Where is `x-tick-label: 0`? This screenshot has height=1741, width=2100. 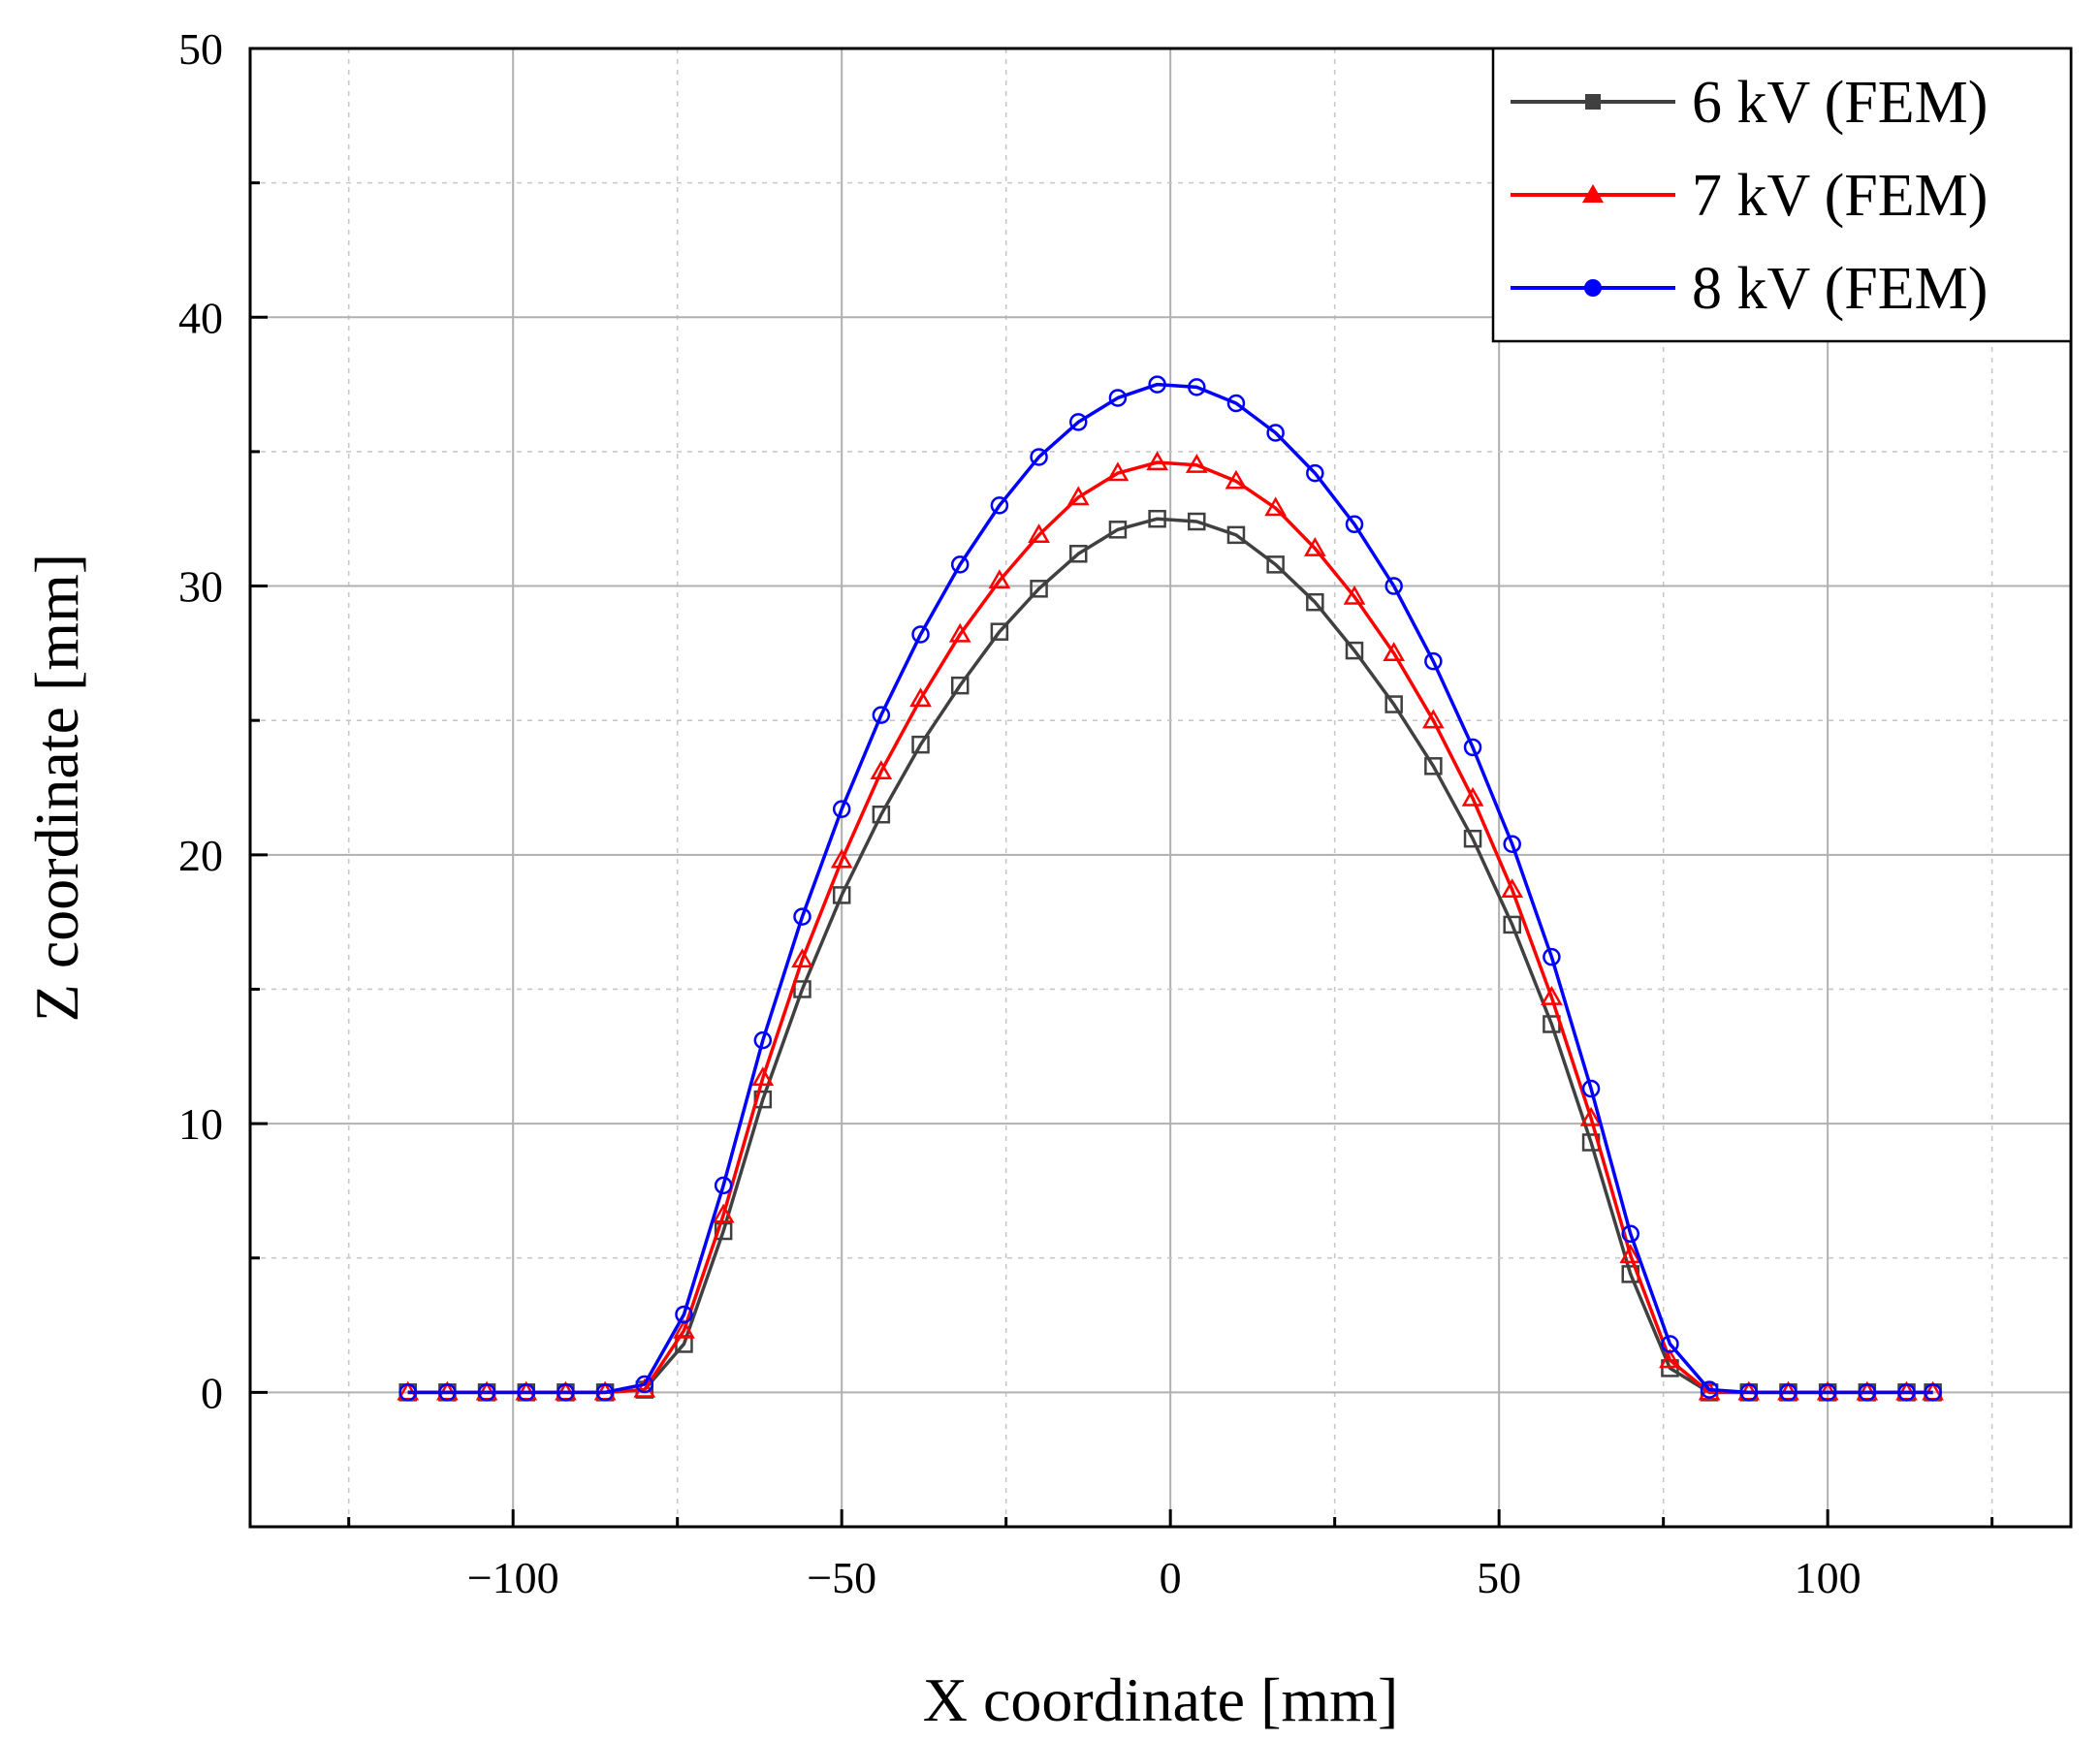 x-tick-label: 0 is located at coordinates (1171, 1577).